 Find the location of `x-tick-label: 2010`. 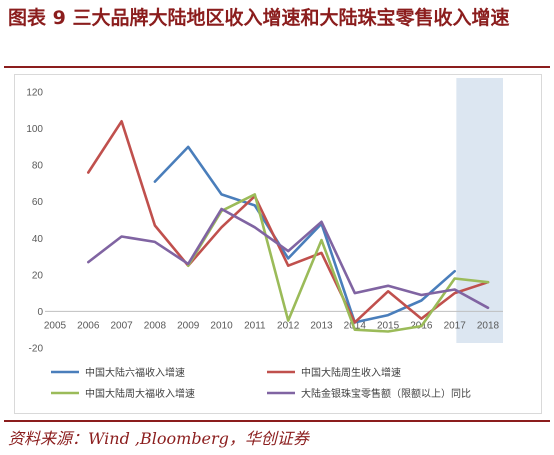

x-tick-label: 2010 is located at coordinates (221, 325).